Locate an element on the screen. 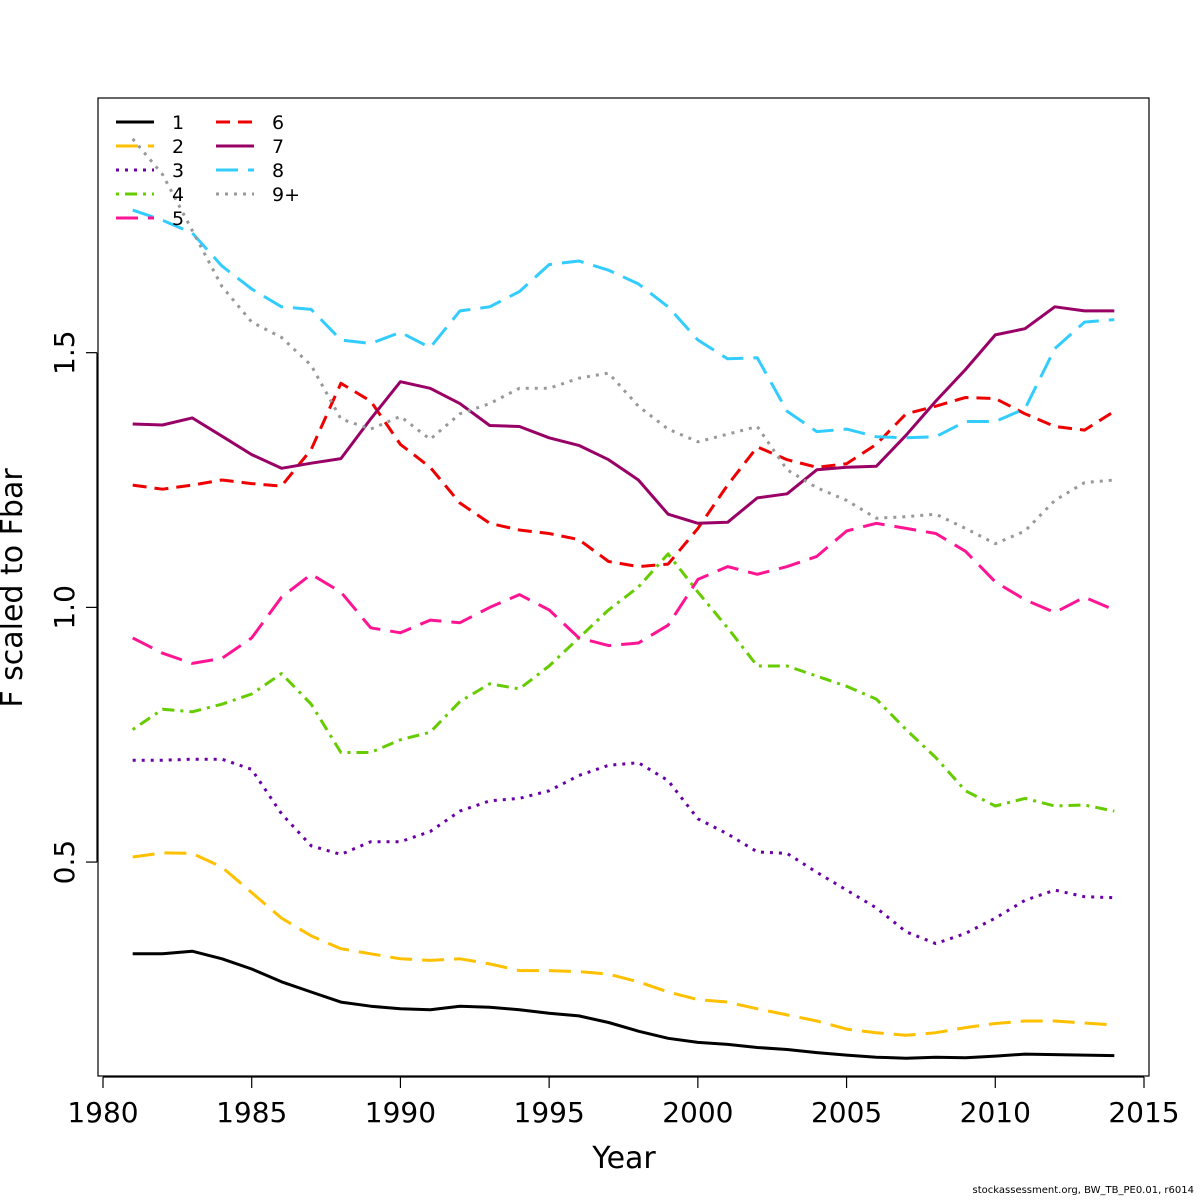 The image size is (1200, 1200). footer-credit: stockassessment.org, BW_TB_PE0.01, r6014 is located at coordinates (1083, 1190).